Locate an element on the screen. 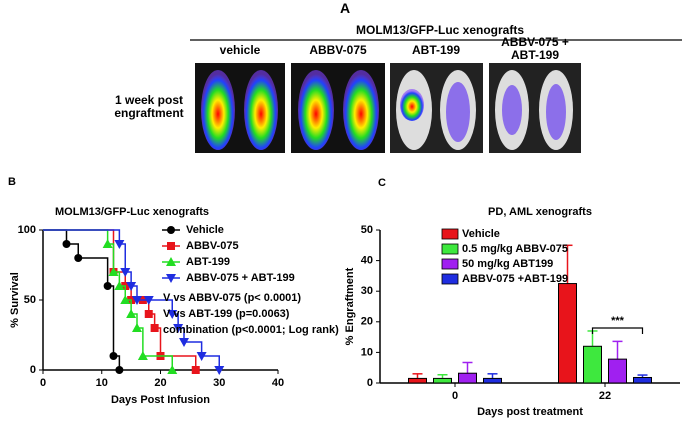 The width and height of the screenshot is (685, 424). annotation: combination (p<0.0001; Log rank) is located at coordinates (251, 330).